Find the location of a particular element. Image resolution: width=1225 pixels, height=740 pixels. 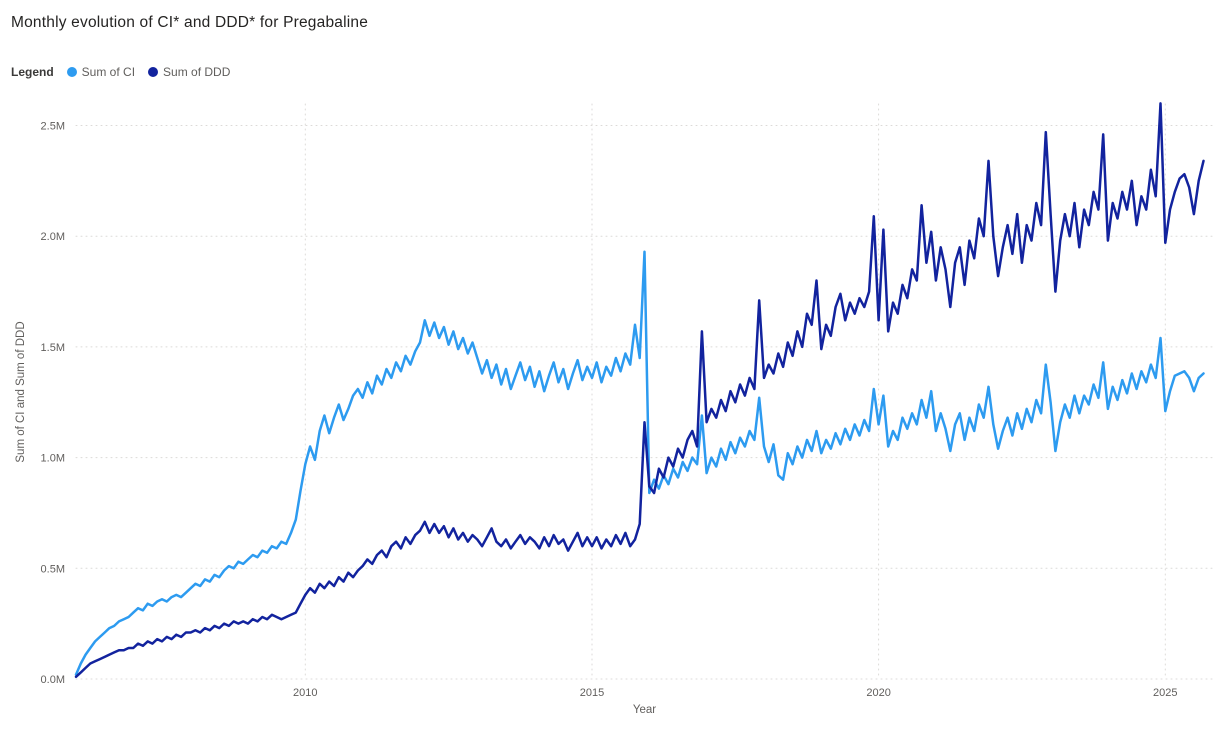

x-tick-label: 2010 is located at coordinates (305, 693).